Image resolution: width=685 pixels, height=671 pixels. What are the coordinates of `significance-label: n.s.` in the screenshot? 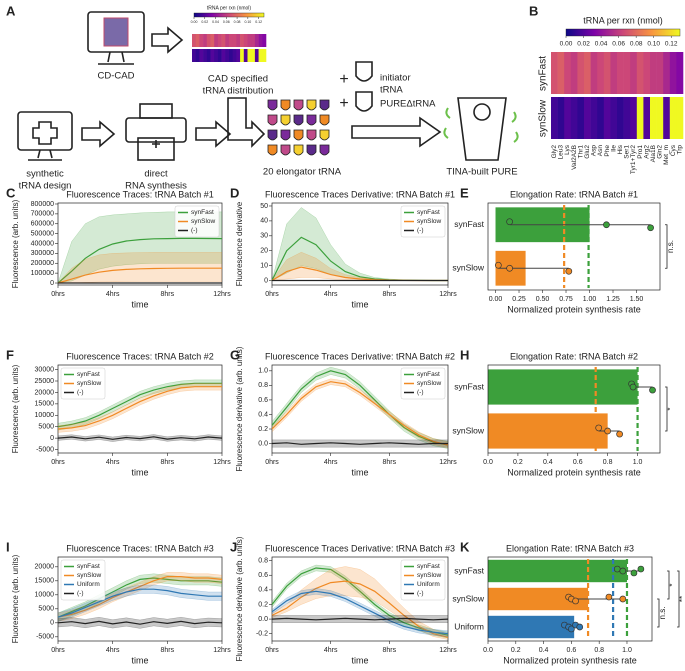 It's located at (670, 246).